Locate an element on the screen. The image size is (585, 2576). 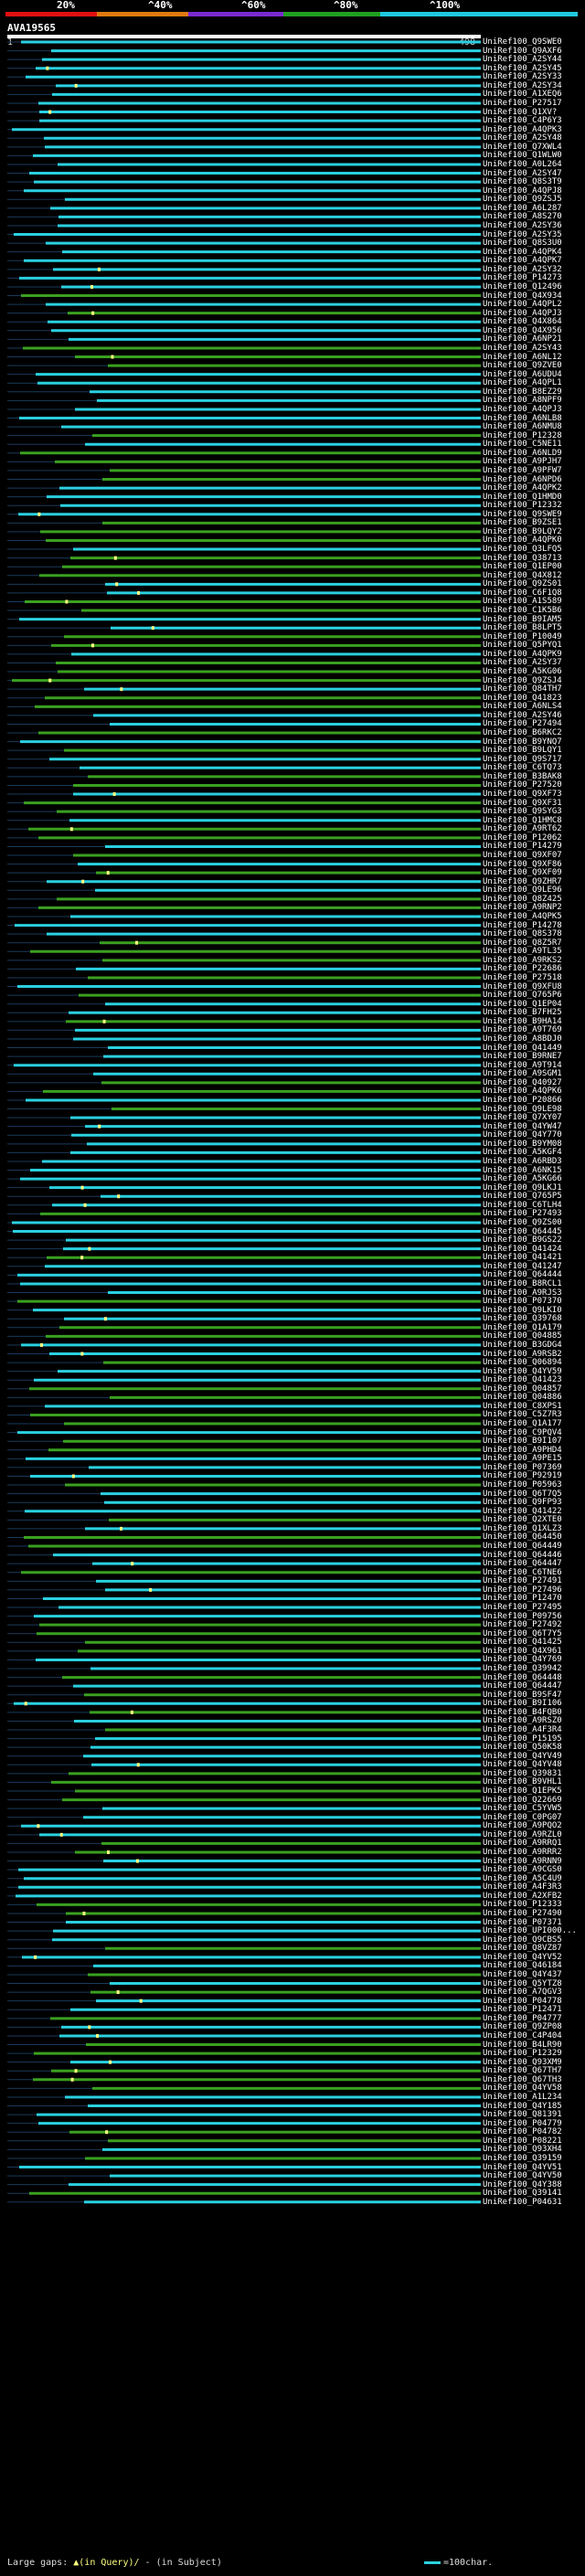
hit-label: UniRef100_Q9AXF6 is located at coordinates (522, 51).